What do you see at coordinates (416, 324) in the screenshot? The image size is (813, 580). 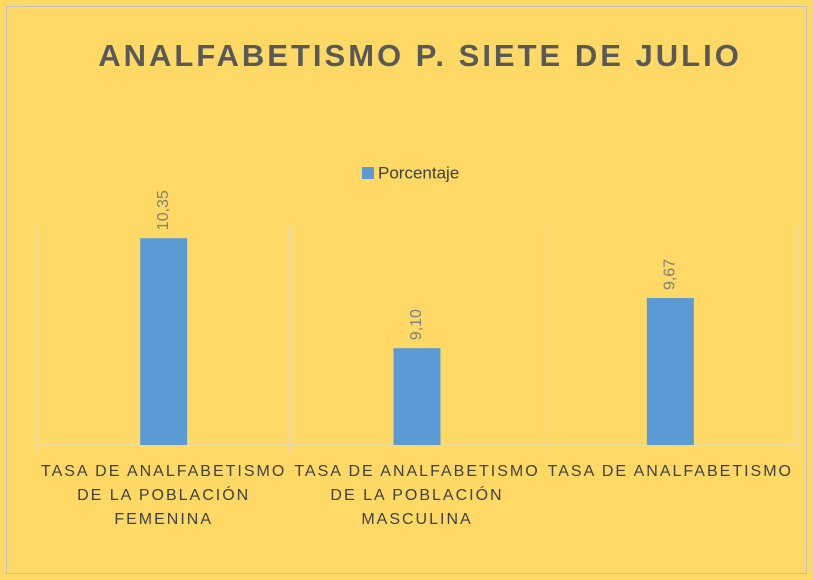 I see `data-label: 9,10` at bounding box center [416, 324].